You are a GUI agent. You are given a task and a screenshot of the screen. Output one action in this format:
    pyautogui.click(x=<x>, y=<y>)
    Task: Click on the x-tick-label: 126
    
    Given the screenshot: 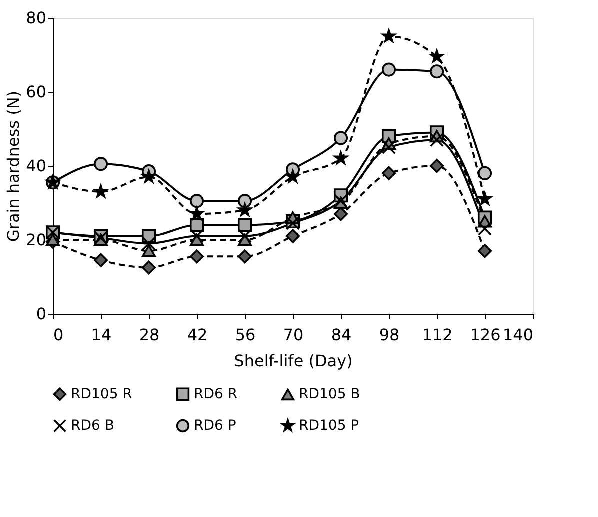 What is the action you would take?
    pyautogui.click(x=485, y=335)
    